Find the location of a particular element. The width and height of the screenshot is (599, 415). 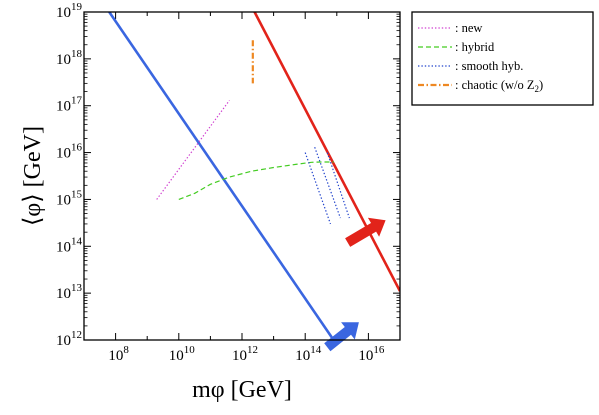

x-tick-label: 1016 is located at coordinates (371, 354).